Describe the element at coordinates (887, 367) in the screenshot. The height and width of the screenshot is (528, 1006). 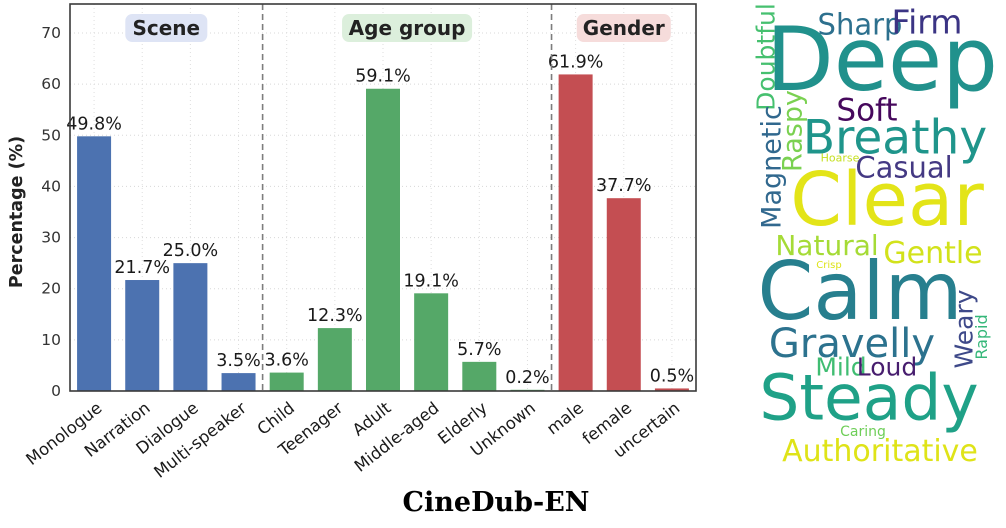
I see `cloud-word-loud: Loud` at that location.